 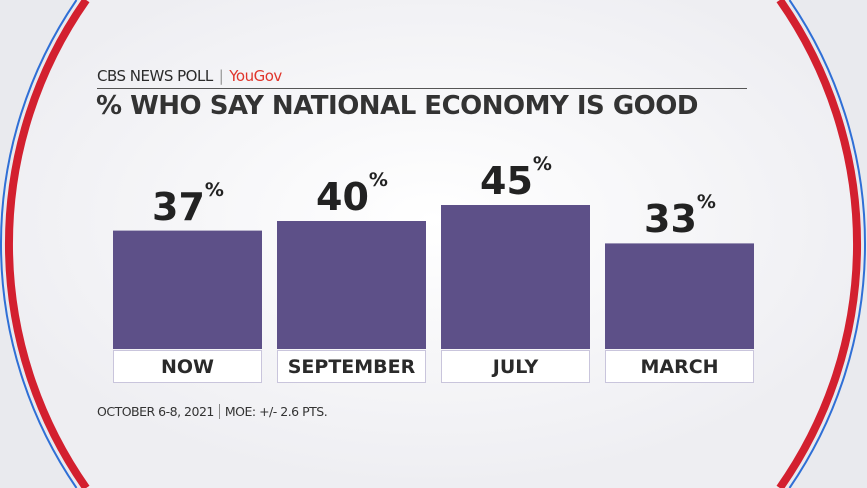 I want to click on value-label: 37%, so click(x=188, y=203).